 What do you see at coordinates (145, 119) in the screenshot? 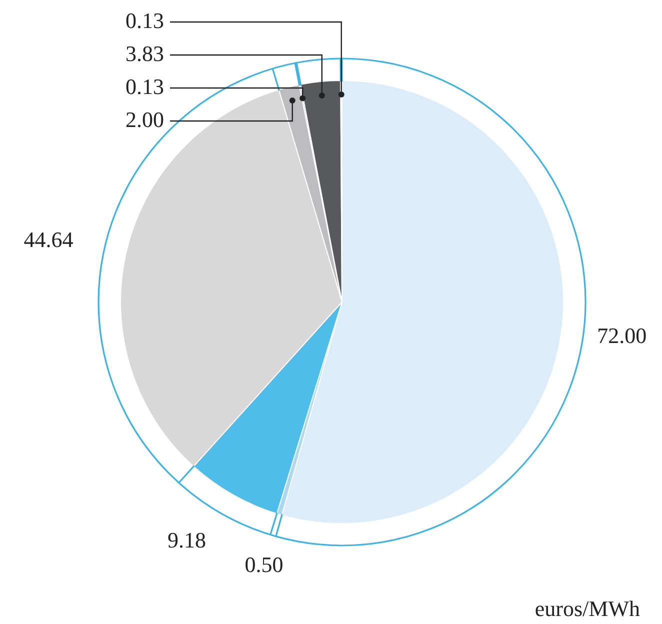
I see `data-label: 2.00` at bounding box center [145, 119].